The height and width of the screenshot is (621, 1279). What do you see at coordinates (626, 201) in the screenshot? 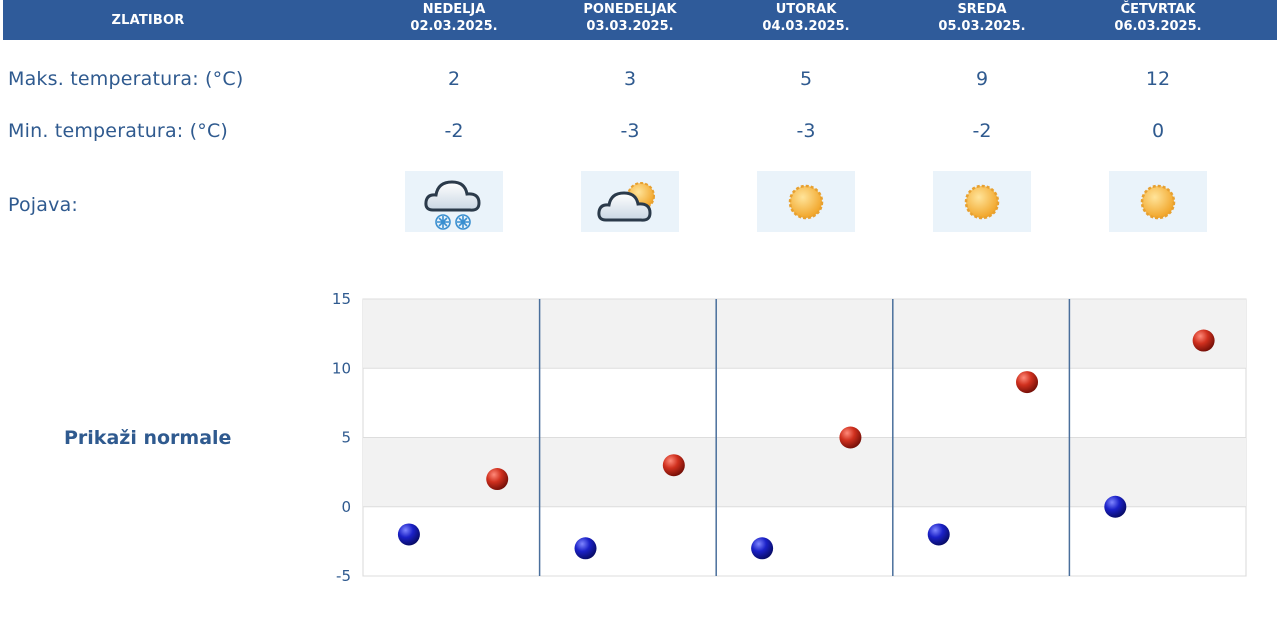
I see `partly-cloudy-icon` at bounding box center [626, 201].